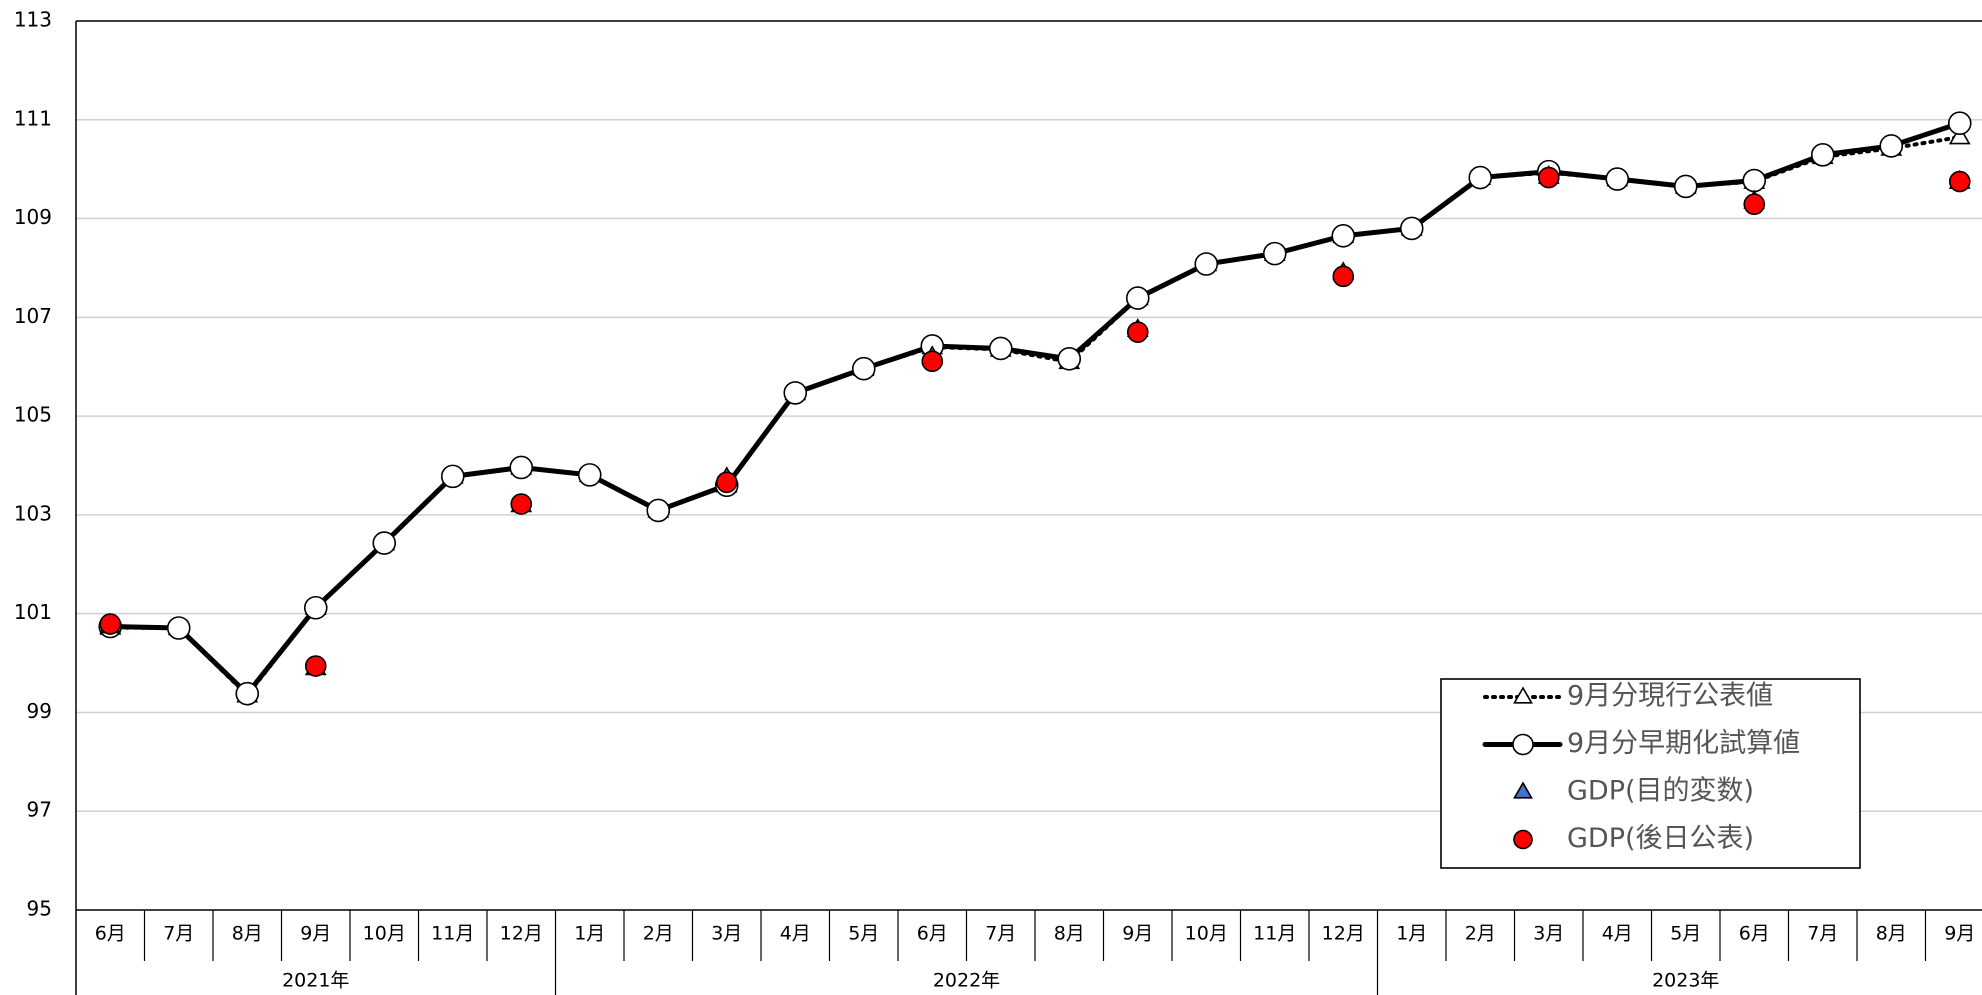  What do you see at coordinates (33, 415) in the screenshot?
I see `y-tick-label: 105` at bounding box center [33, 415].